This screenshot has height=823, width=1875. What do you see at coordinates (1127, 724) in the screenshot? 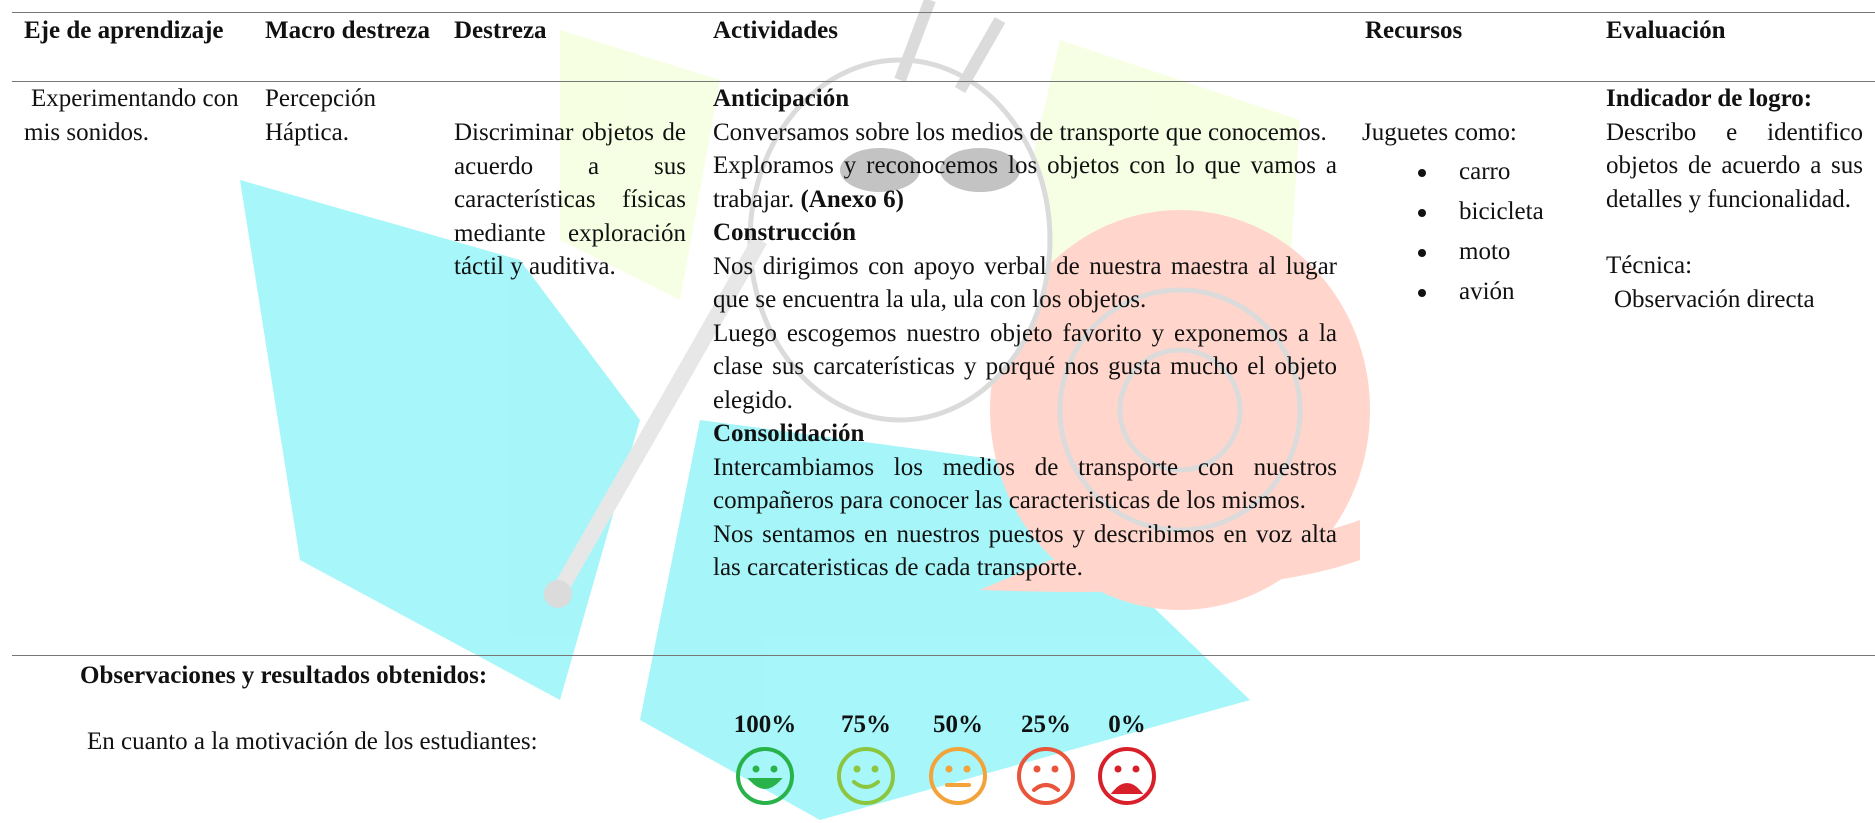
I see `scale-label: 0%` at bounding box center [1127, 724].